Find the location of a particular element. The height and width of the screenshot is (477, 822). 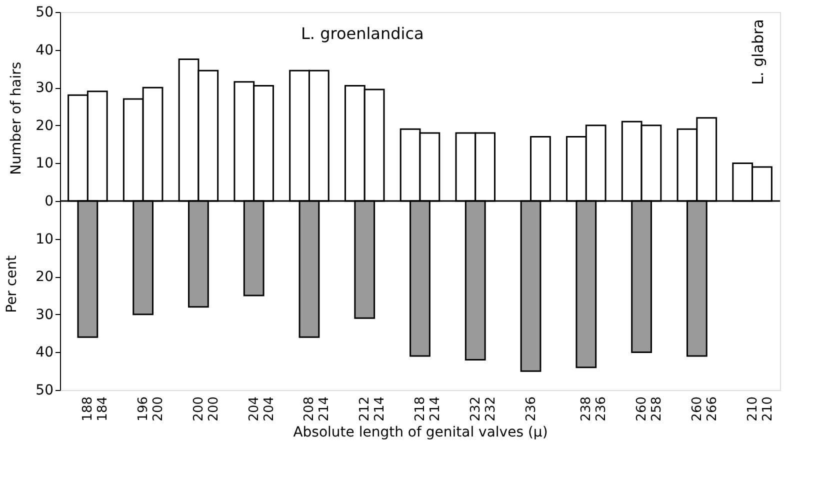

annotation: L. groenlandica is located at coordinates (362, 33).